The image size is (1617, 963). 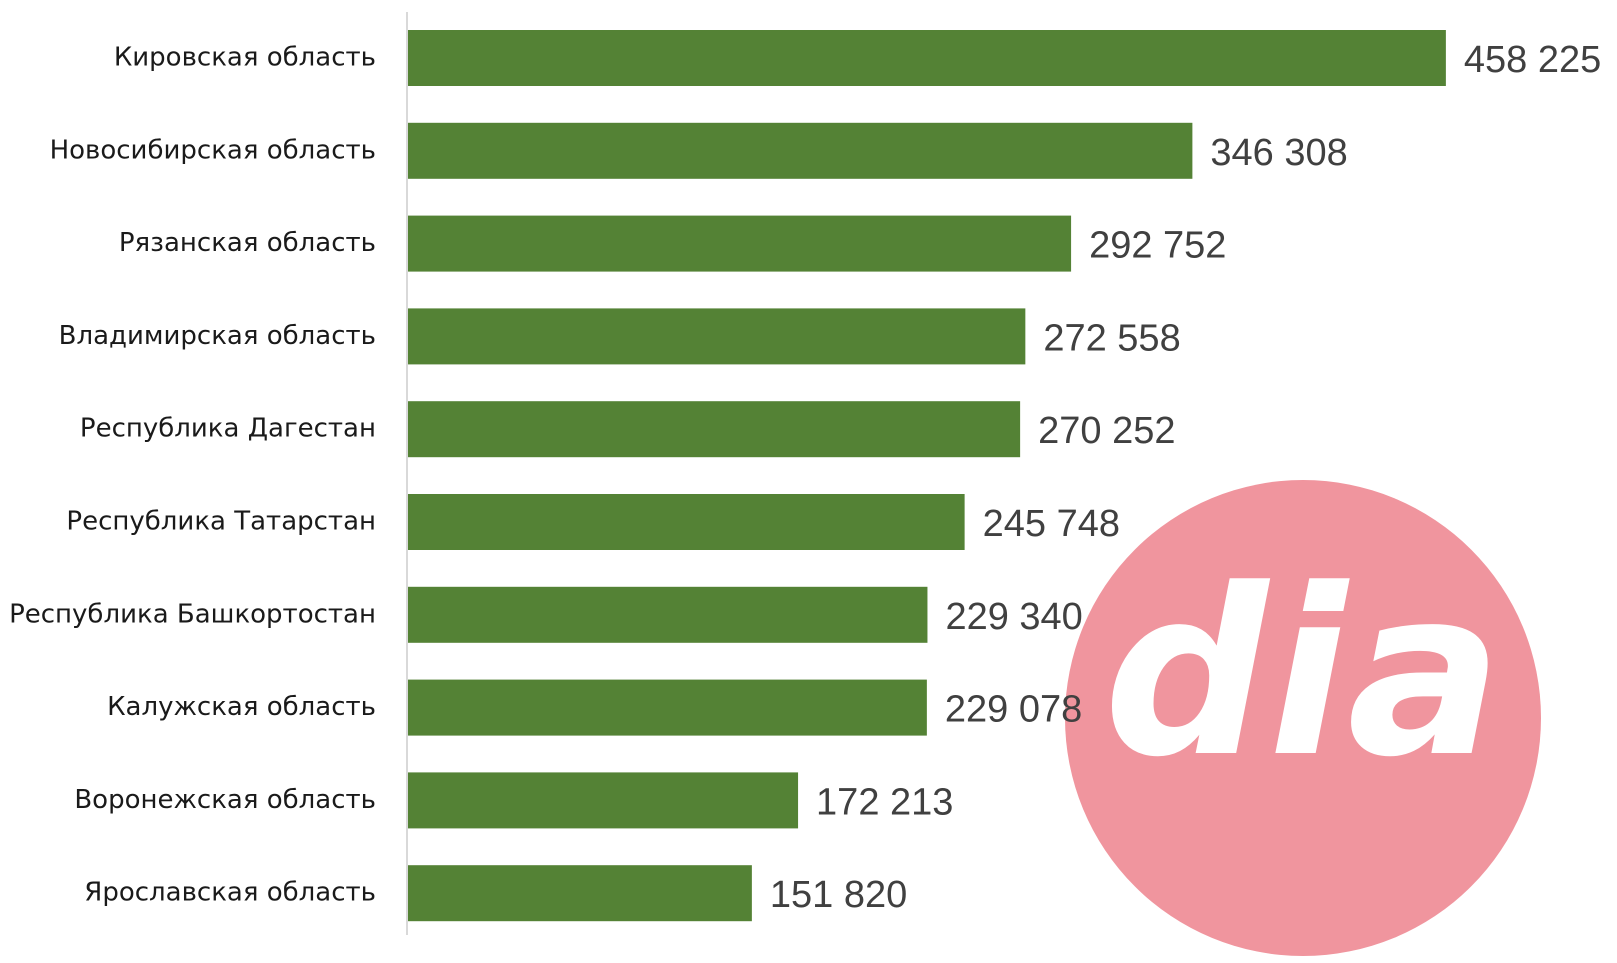 I want to click on y-tick-label: Новосибирская область, so click(x=213, y=150).